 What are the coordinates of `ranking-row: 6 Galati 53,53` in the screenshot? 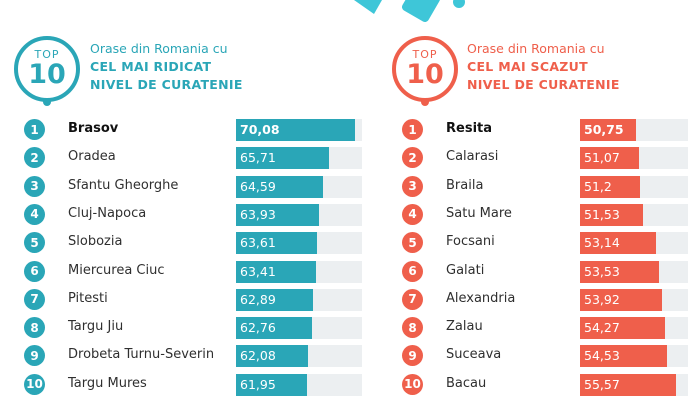 It's located at (525, 272).